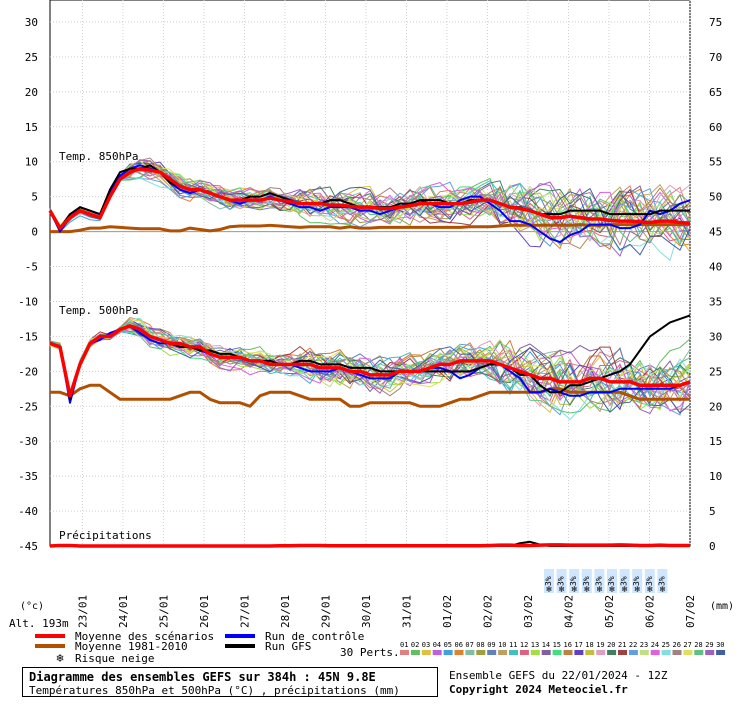  What do you see at coordinates (649, 611) in the screenshot?
I see `x-tick-label: 06/02` at bounding box center [649, 611].